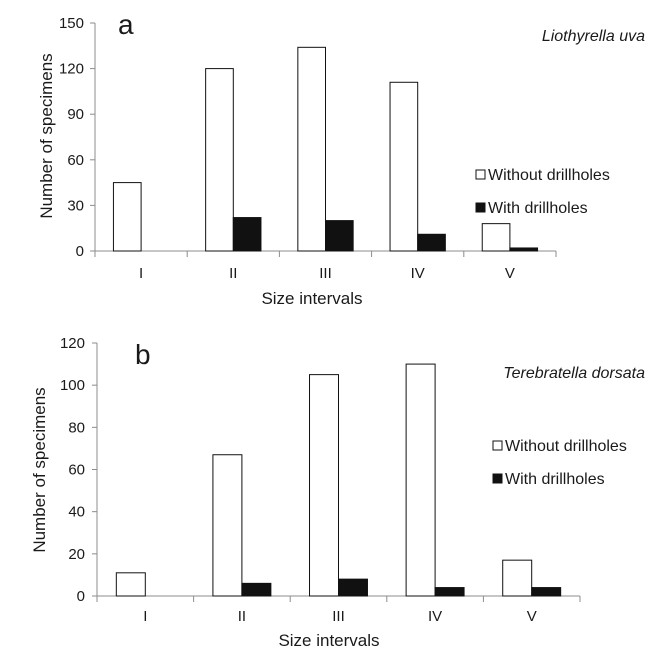 The image size is (657, 652). Describe the element at coordinates (75, 114) in the screenshot. I see `y-tick-label: 90` at that location.